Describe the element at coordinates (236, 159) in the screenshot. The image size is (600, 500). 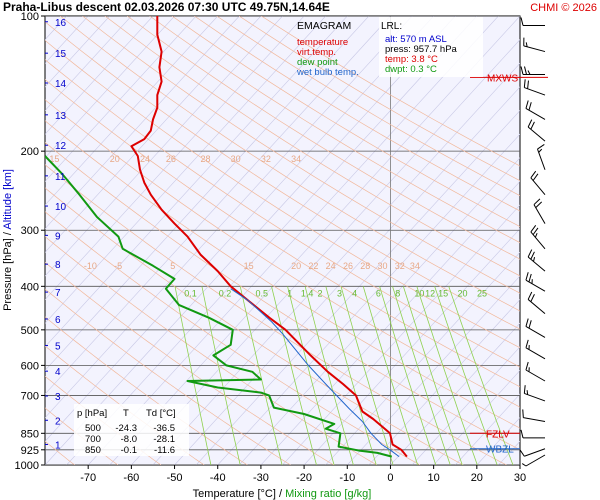
I see `adiabat-label: 30` at that location.